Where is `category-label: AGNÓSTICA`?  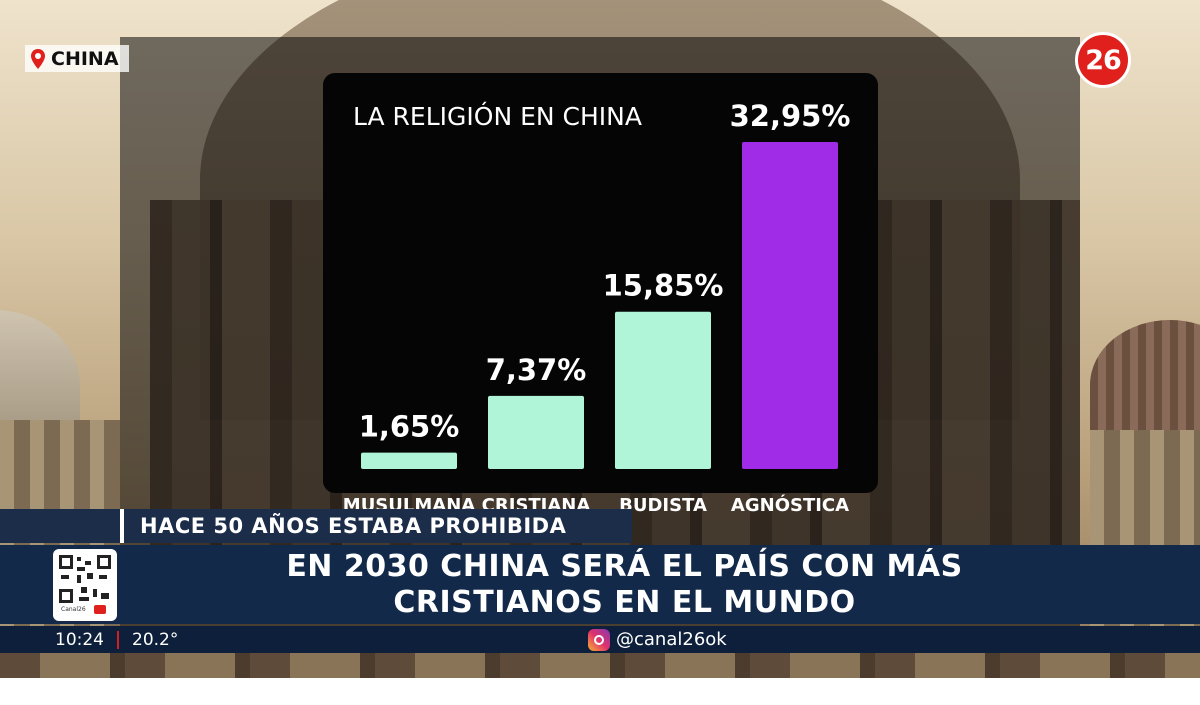 category-label: AGNÓSTICA is located at coordinates (790, 505).